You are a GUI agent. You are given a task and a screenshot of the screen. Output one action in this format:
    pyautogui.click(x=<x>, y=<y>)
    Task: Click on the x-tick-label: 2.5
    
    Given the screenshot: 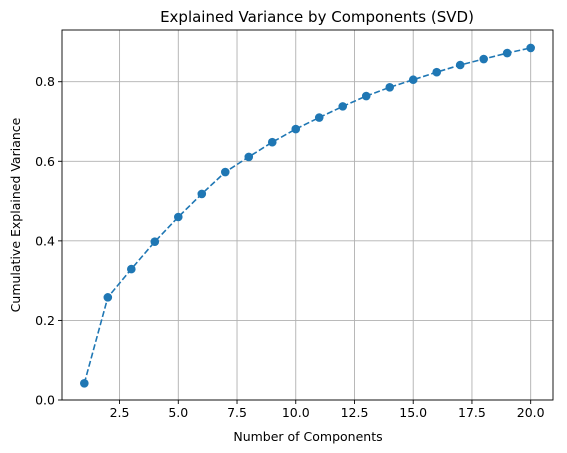 What is the action you would take?
    pyautogui.click(x=120, y=412)
    